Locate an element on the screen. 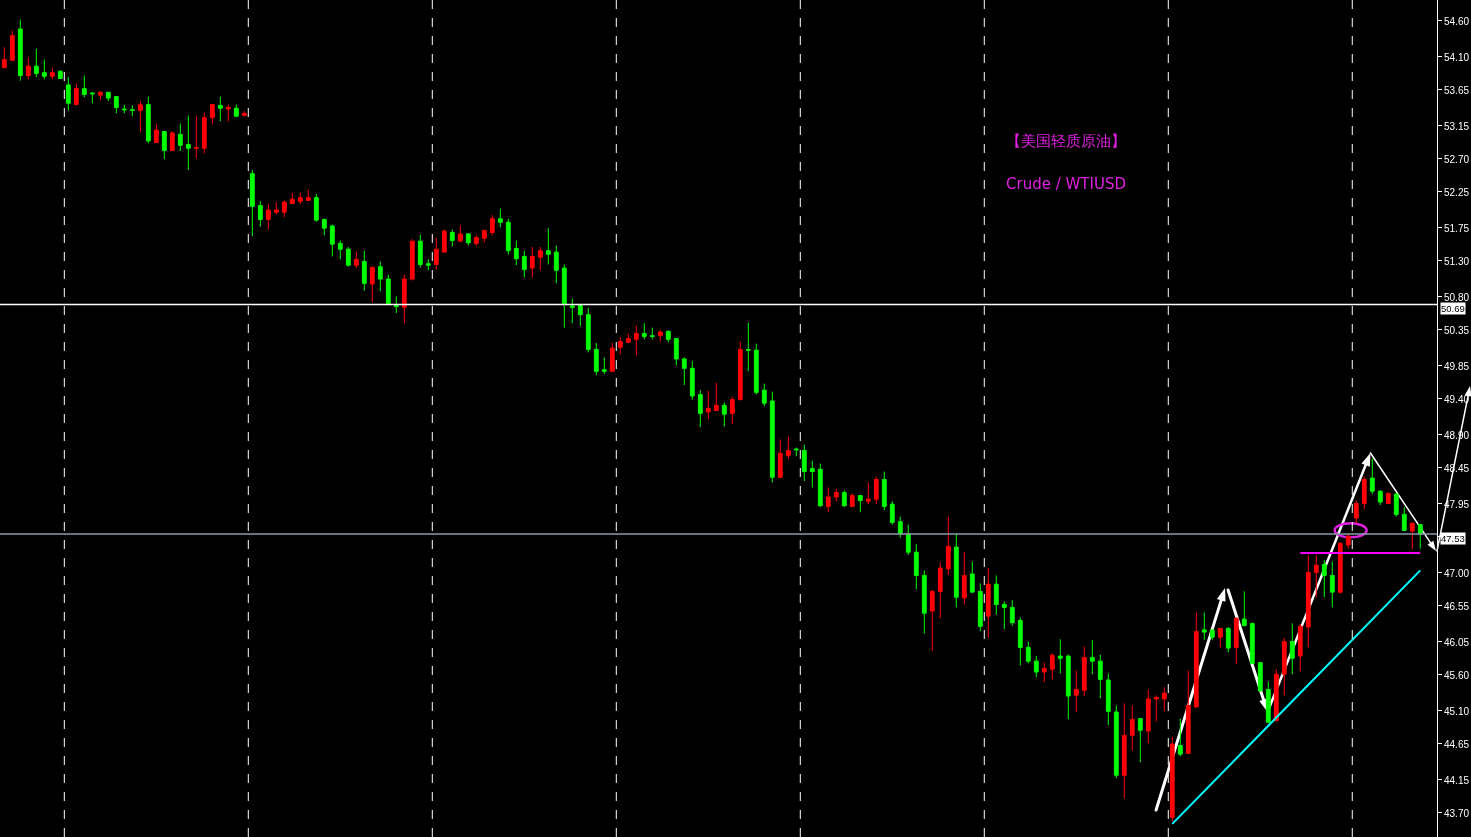  y-tick-label: 50.80 is located at coordinates (1457, 297).